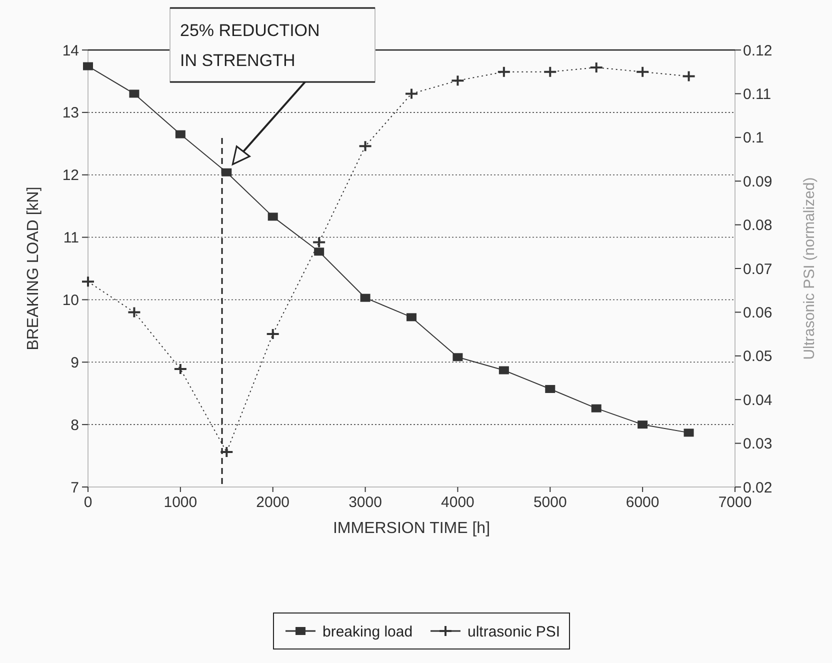  Describe the element at coordinates (514, 631) in the screenshot. I see `legend-label: ultrasonic PSI` at that location.